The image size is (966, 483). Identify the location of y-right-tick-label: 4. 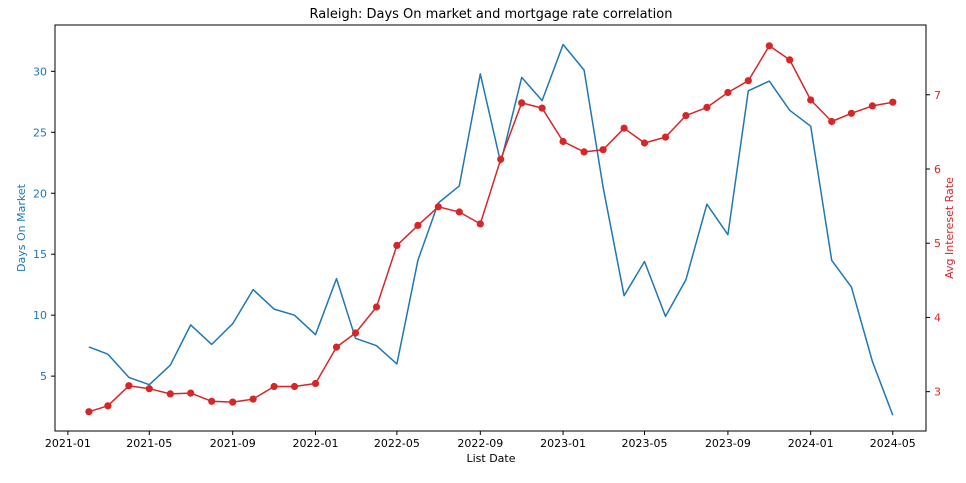
(937, 317).